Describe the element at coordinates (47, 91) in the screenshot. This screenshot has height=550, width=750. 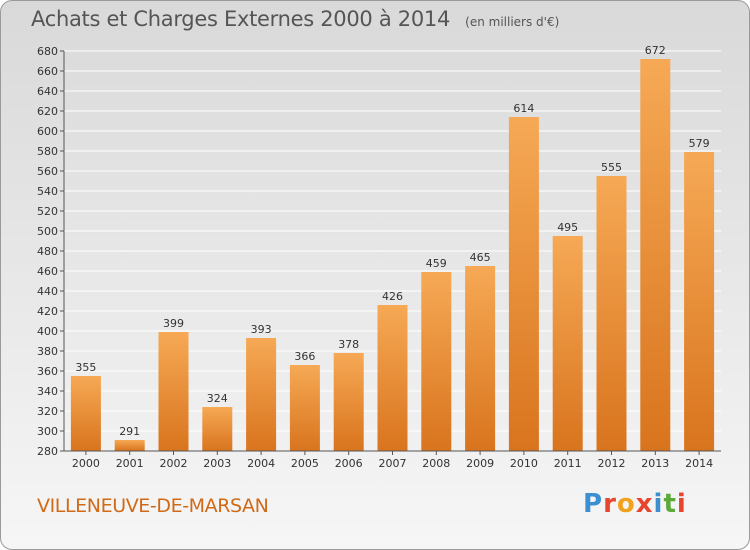
I see `y-tick-label: 640` at that location.